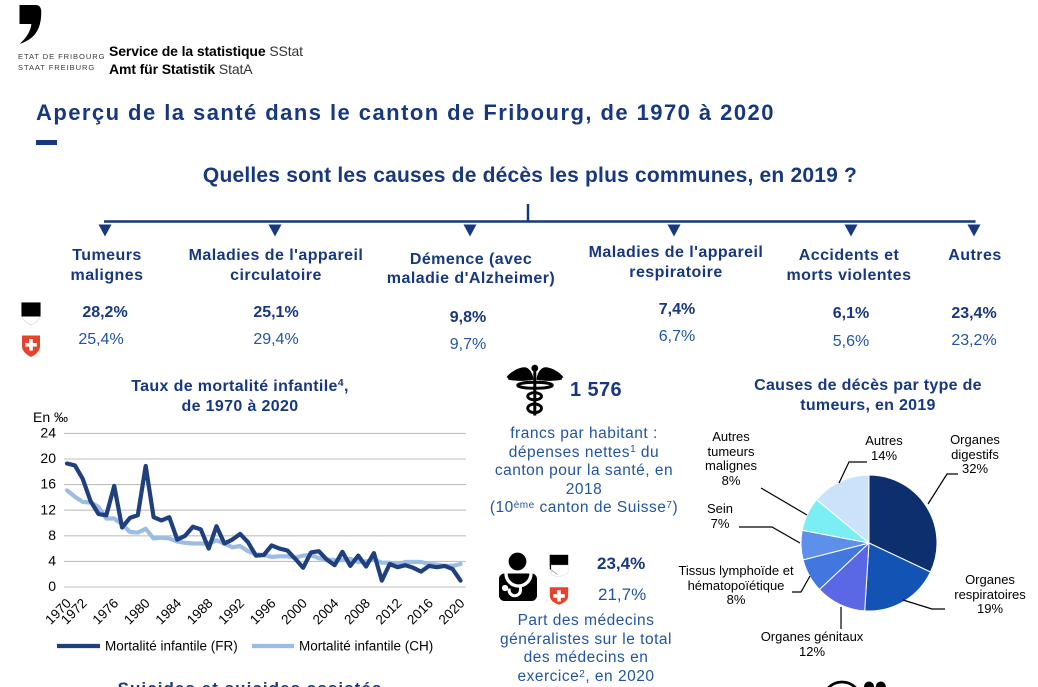 The image size is (1038, 687). What do you see at coordinates (200, 612) in the screenshot?
I see `svg-text: 1988` at bounding box center [200, 612].